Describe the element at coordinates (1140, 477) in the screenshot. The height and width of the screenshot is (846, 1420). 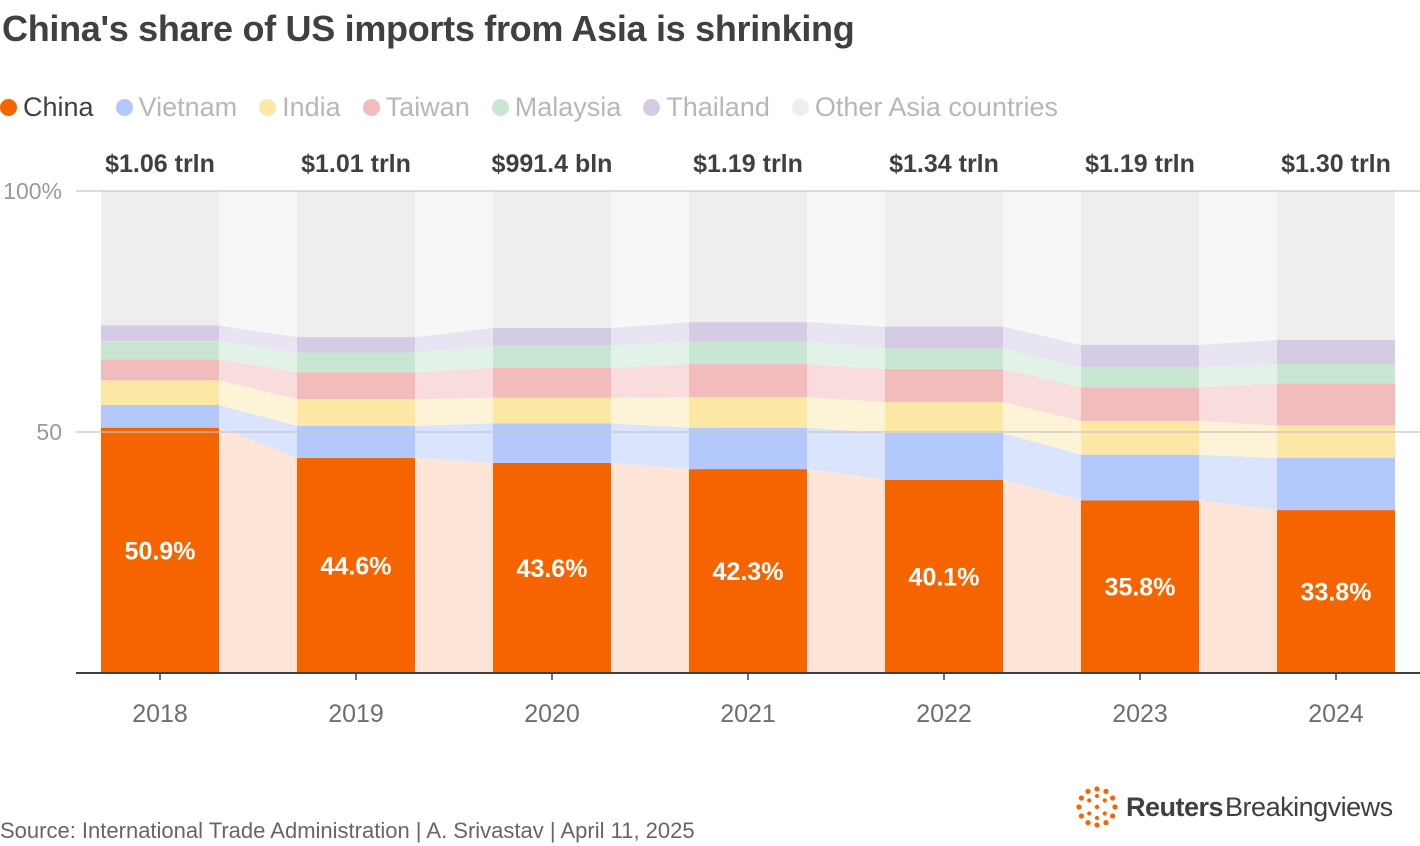
I see `bar-vietnam-2023` at that location.